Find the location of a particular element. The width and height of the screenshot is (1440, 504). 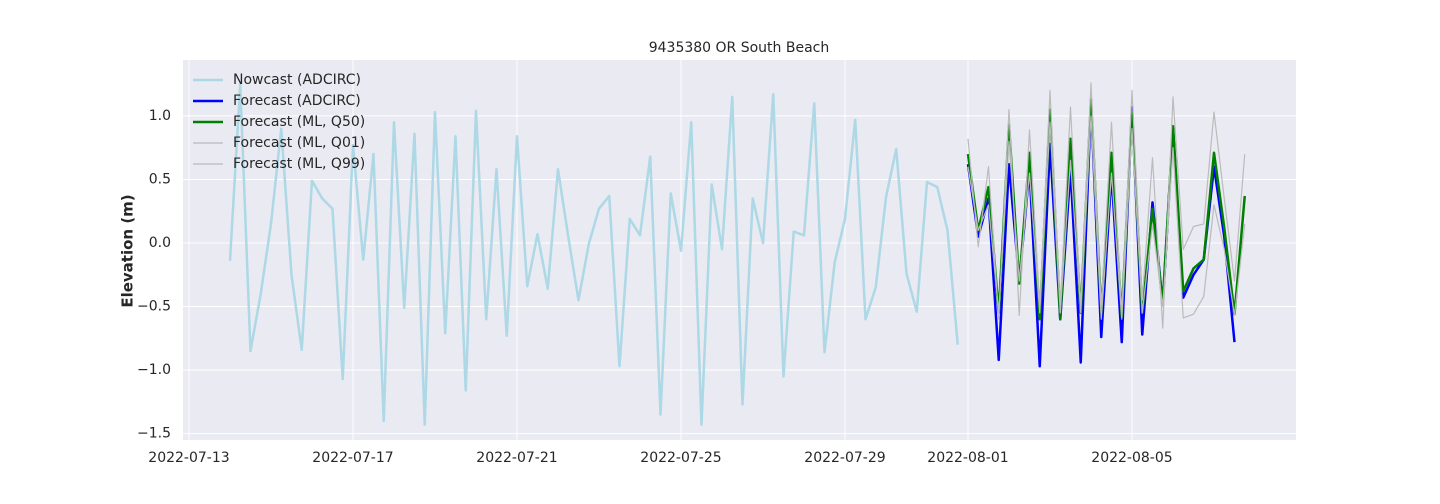

x-tick-label: 2022-07-21 is located at coordinates (516, 458).